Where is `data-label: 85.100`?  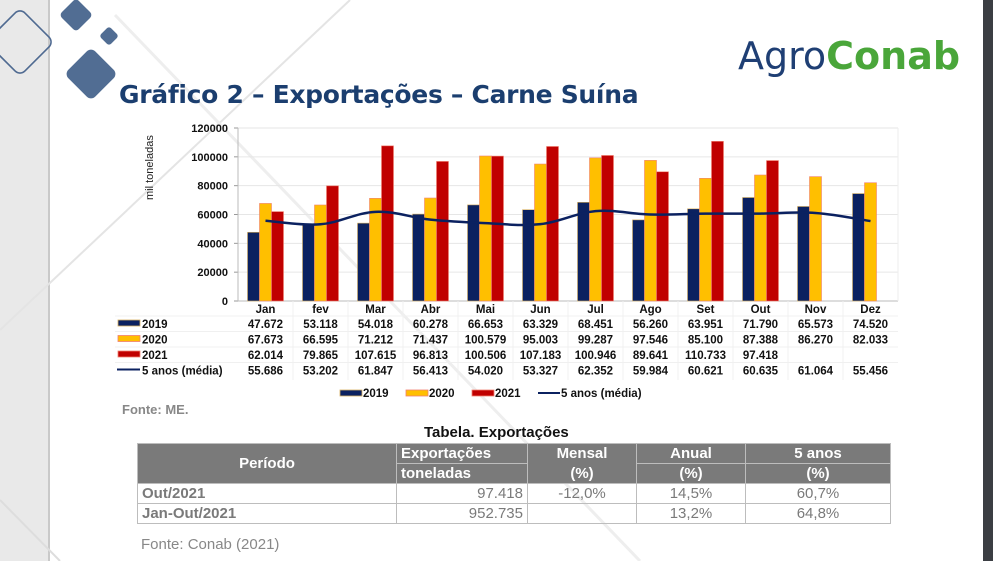
data-label: 85.100 is located at coordinates (705, 341).